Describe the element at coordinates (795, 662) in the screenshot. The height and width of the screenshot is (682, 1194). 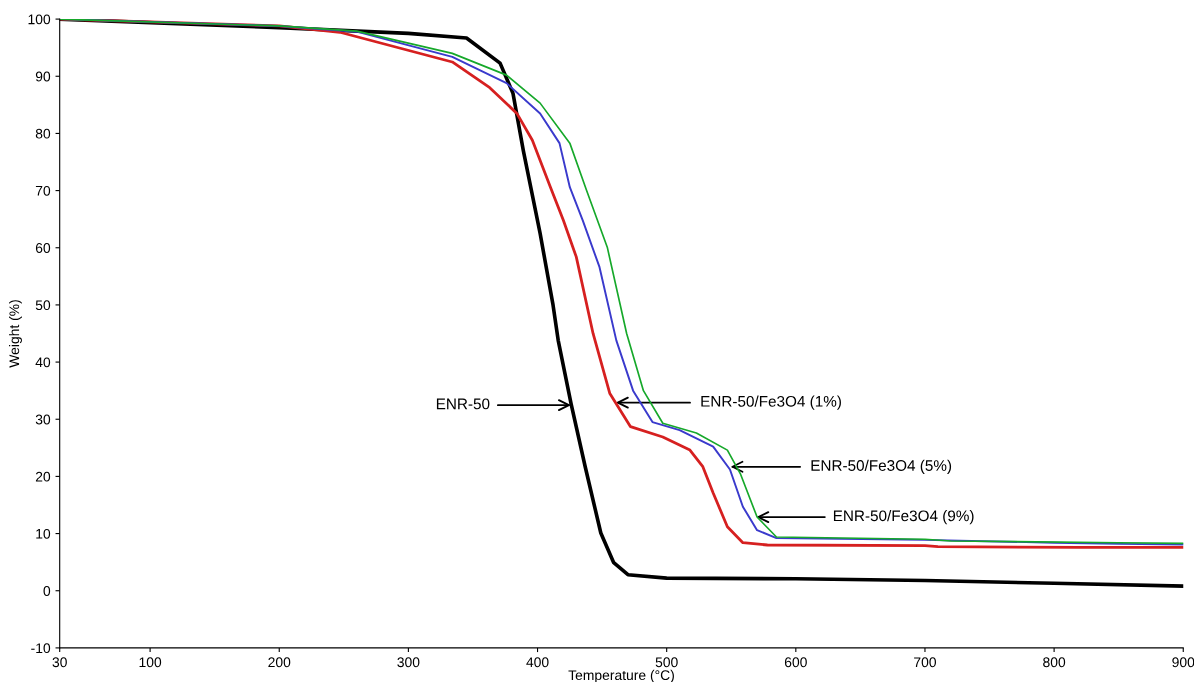
I see `x-tick-label: 600` at that location.